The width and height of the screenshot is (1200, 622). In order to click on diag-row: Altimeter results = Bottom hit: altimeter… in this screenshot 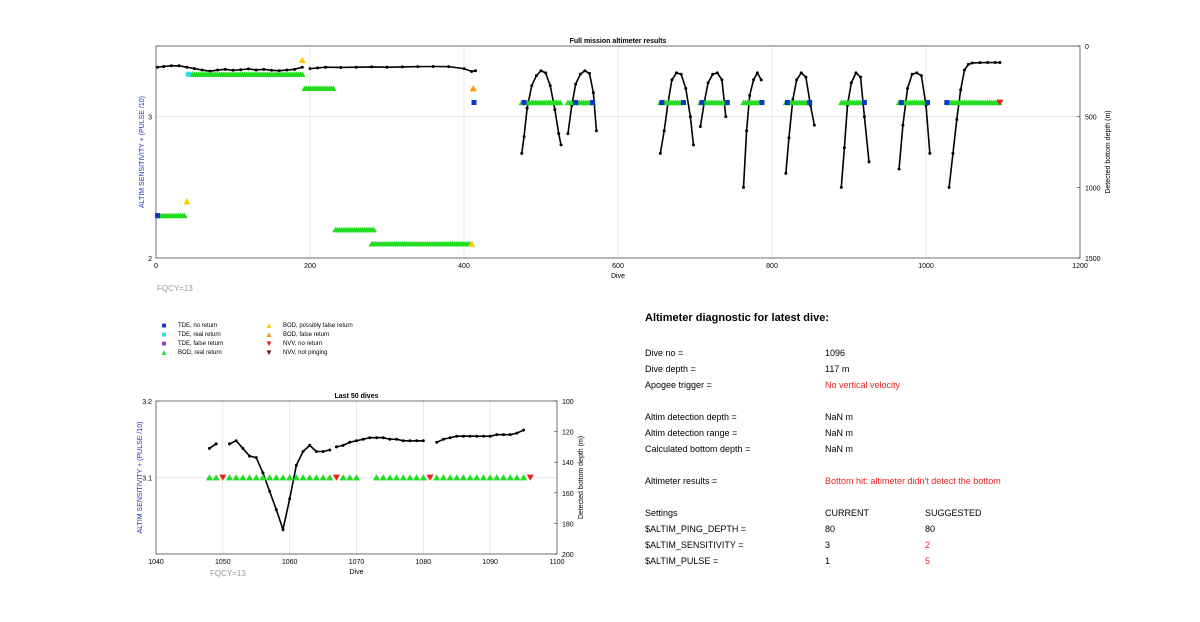, I will do `click(905, 482)`.